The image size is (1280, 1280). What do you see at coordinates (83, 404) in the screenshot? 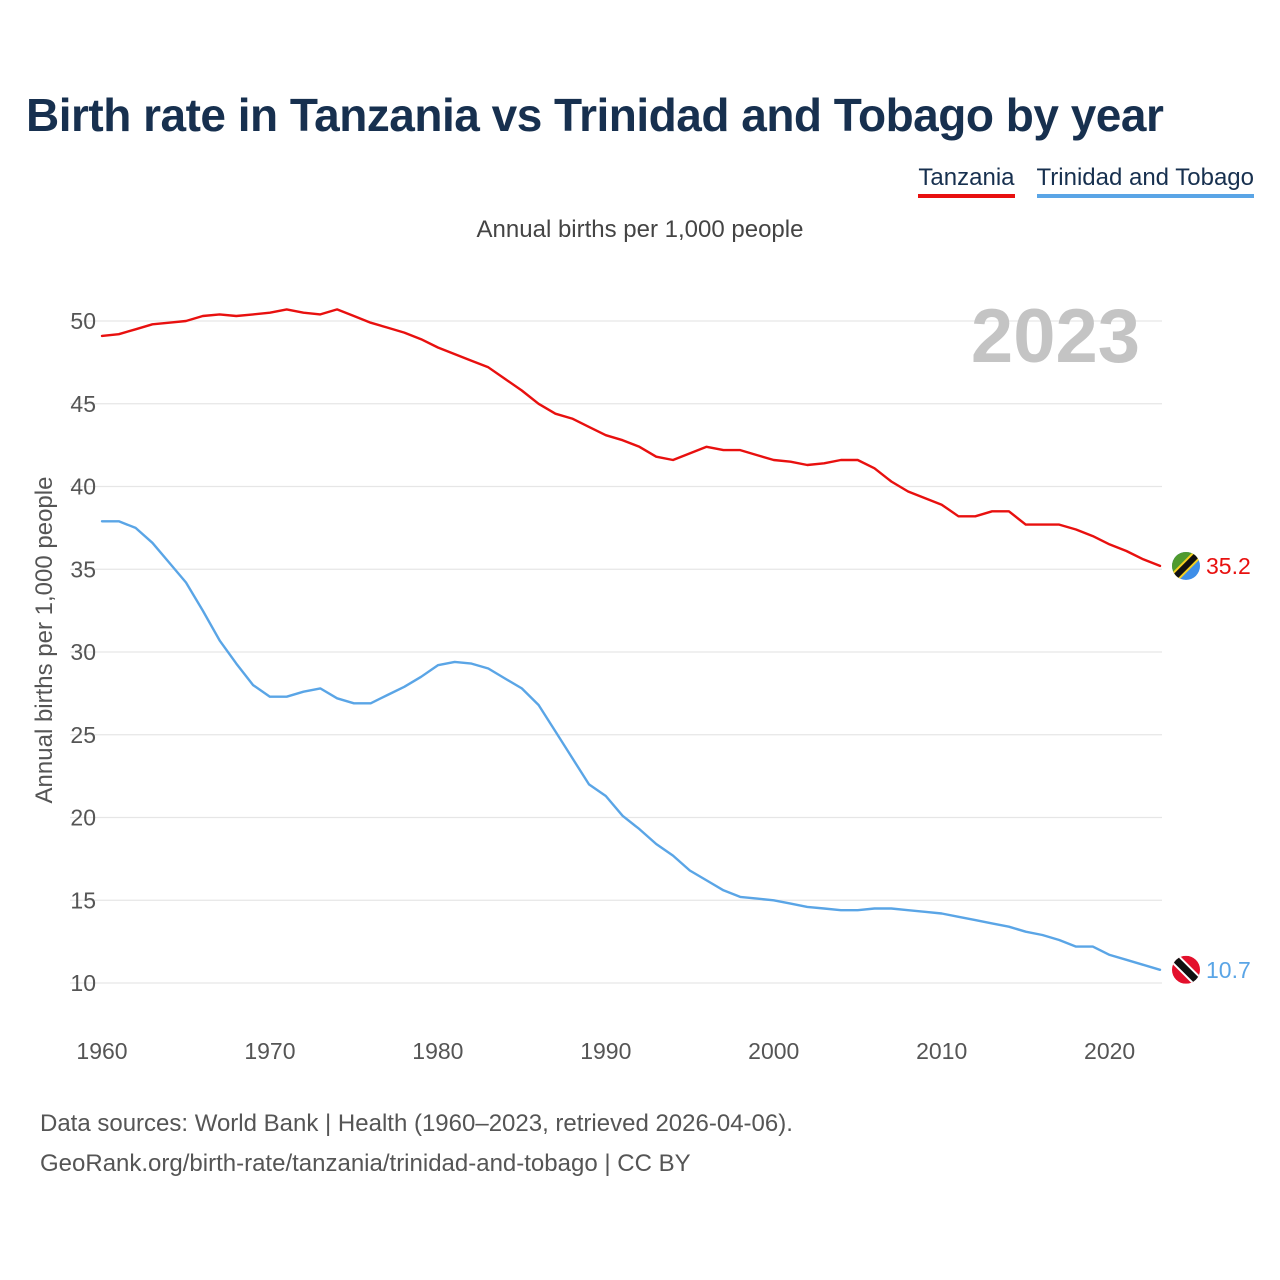
I see `y-tick-label: 45` at bounding box center [83, 404].